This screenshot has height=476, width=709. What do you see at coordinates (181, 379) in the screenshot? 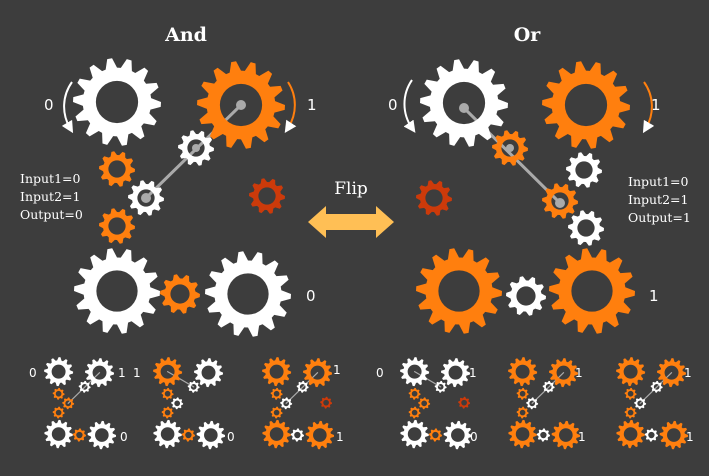
I see `and-example-2-link` at bounding box center [181, 379].